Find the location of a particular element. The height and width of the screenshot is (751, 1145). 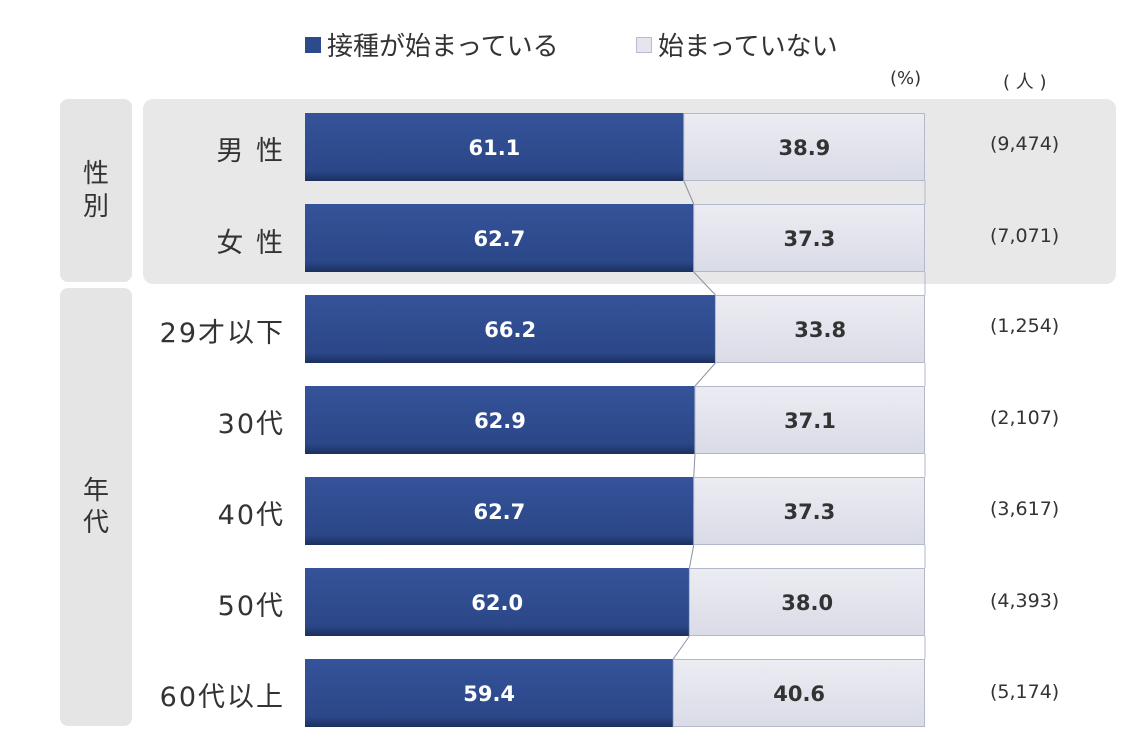

legend-label-not-started: 始まっていない is located at coordinates (748, 47).